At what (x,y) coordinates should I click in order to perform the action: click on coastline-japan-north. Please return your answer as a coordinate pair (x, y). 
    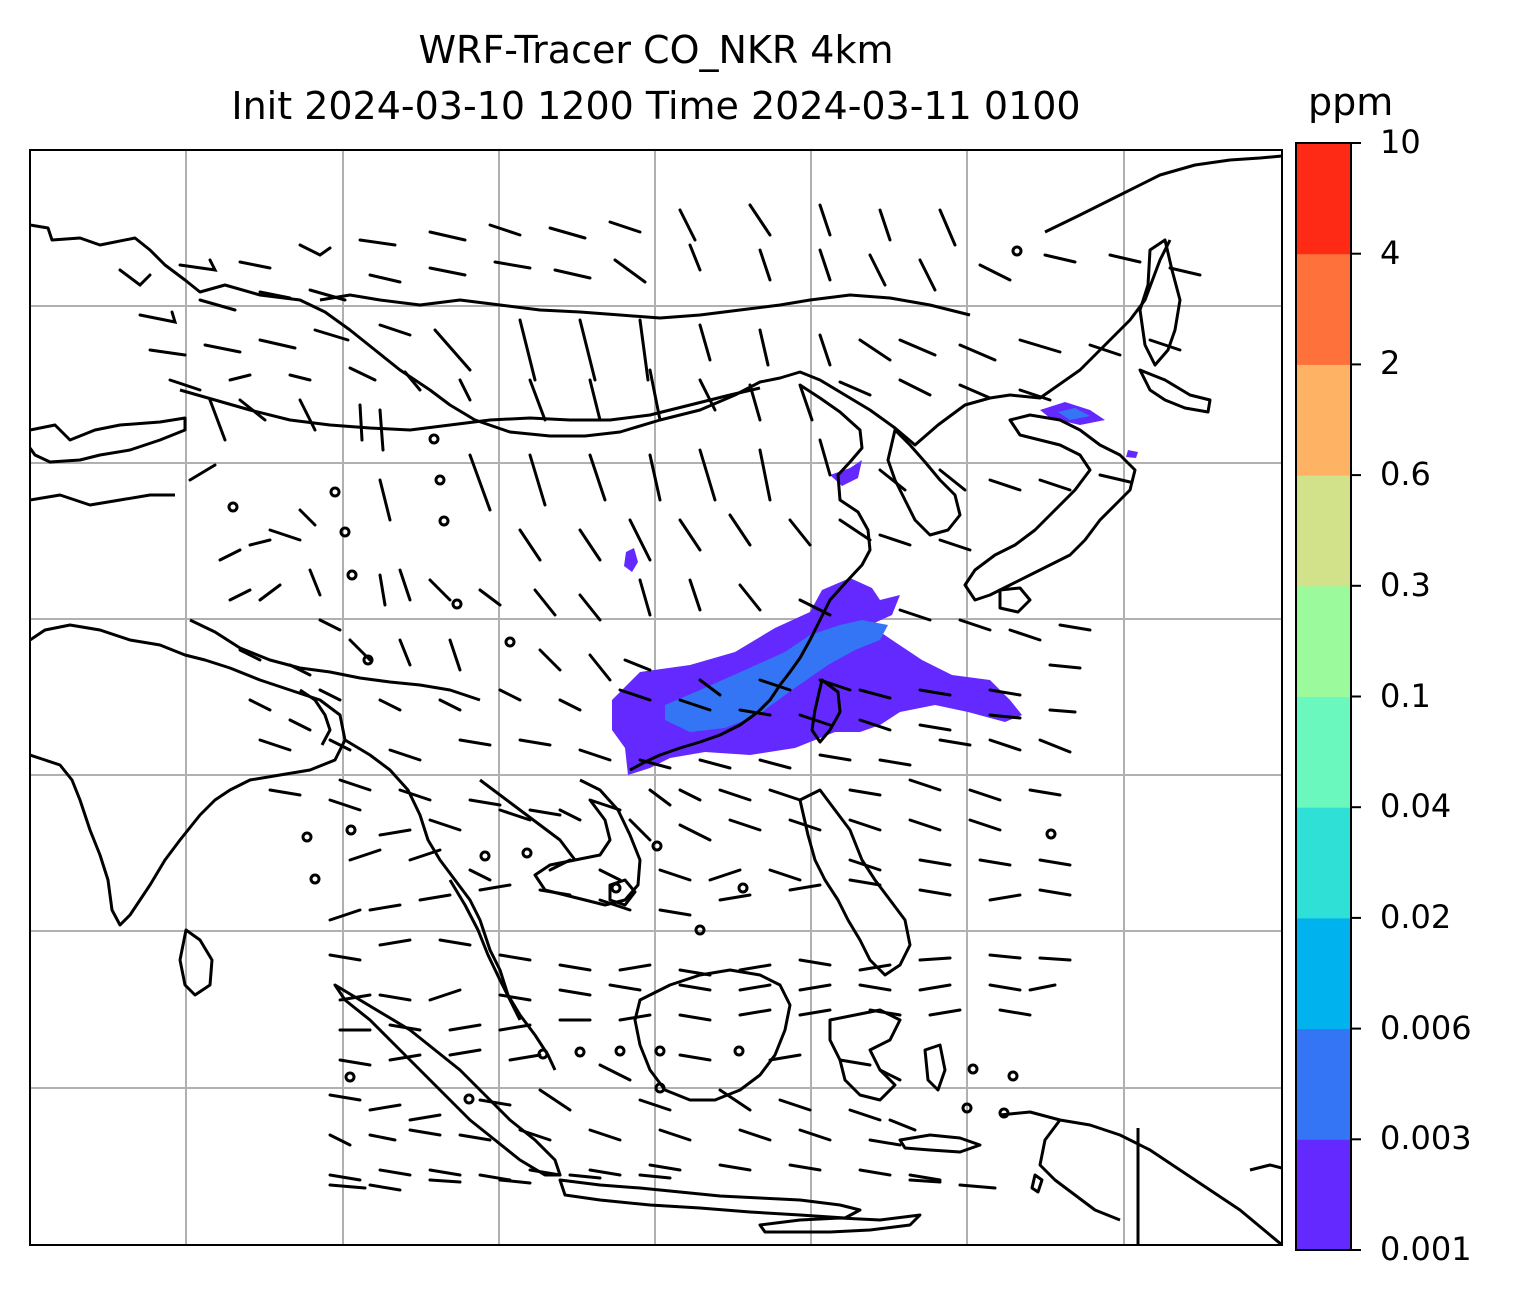
    Looking at the image, I should click on (1175, 391).